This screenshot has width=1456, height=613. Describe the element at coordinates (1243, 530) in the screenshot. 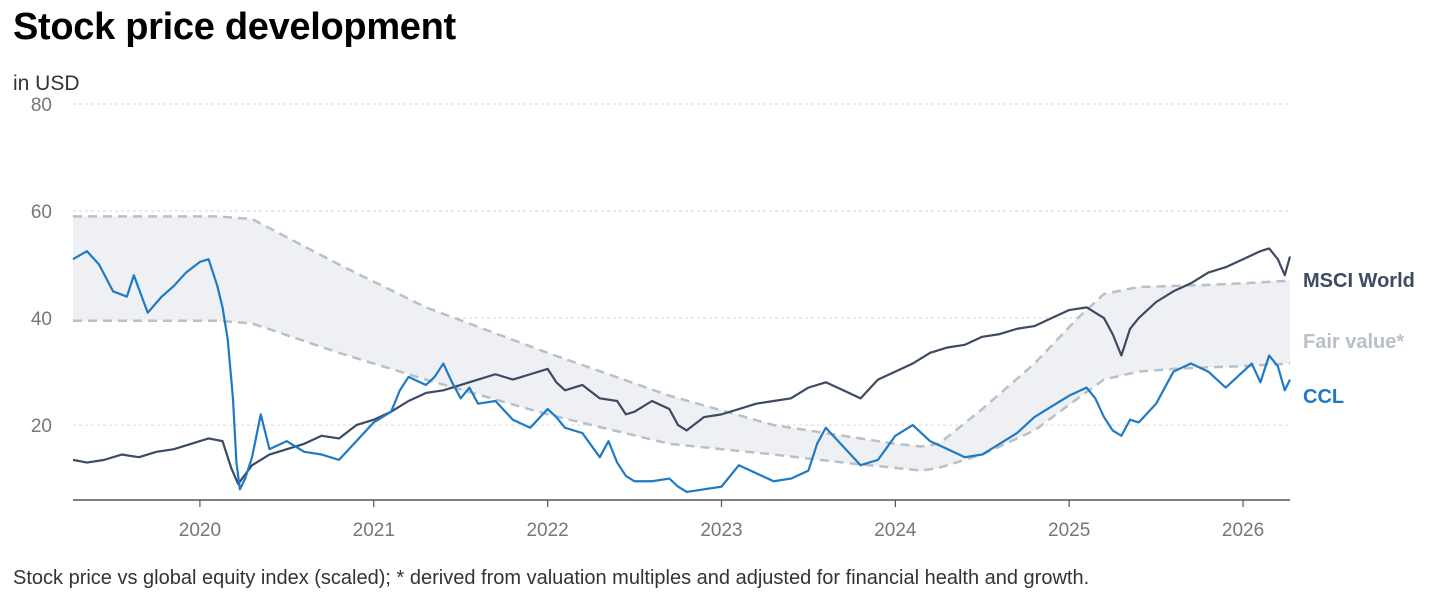

I see `x-tick-label: 2026` at that location.